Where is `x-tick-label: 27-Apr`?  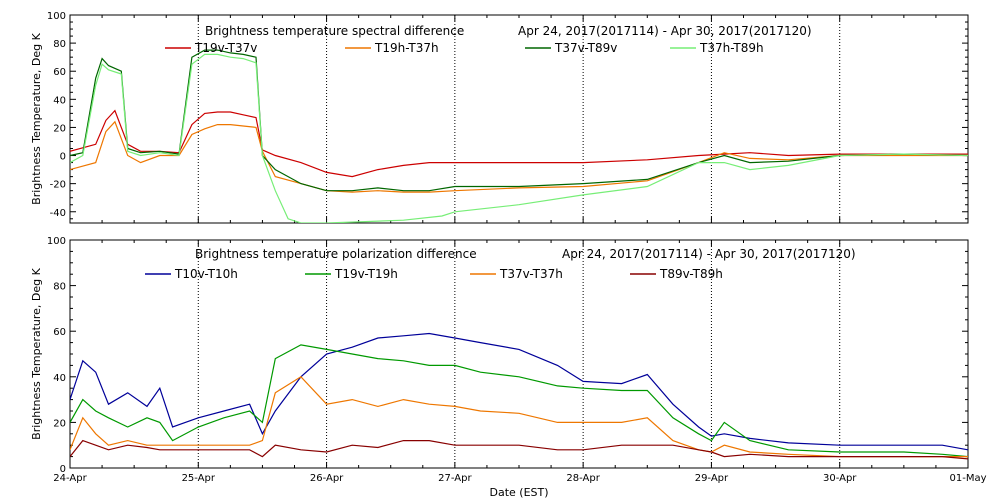 x-tick-label: 27-Apr is located at coordinates (455, 478).